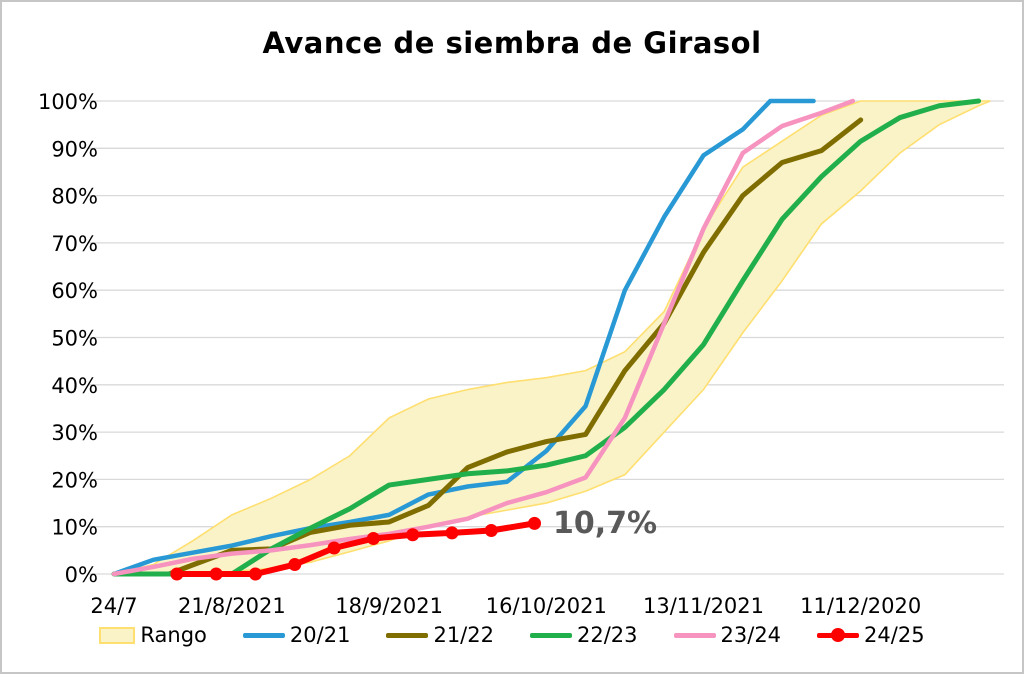 This screenshot has width=1024, height=674. What do you see at coordinates (751, 635) in the screenshot?
I see `legend-label: 23/24` at bounding box center [751, 635].